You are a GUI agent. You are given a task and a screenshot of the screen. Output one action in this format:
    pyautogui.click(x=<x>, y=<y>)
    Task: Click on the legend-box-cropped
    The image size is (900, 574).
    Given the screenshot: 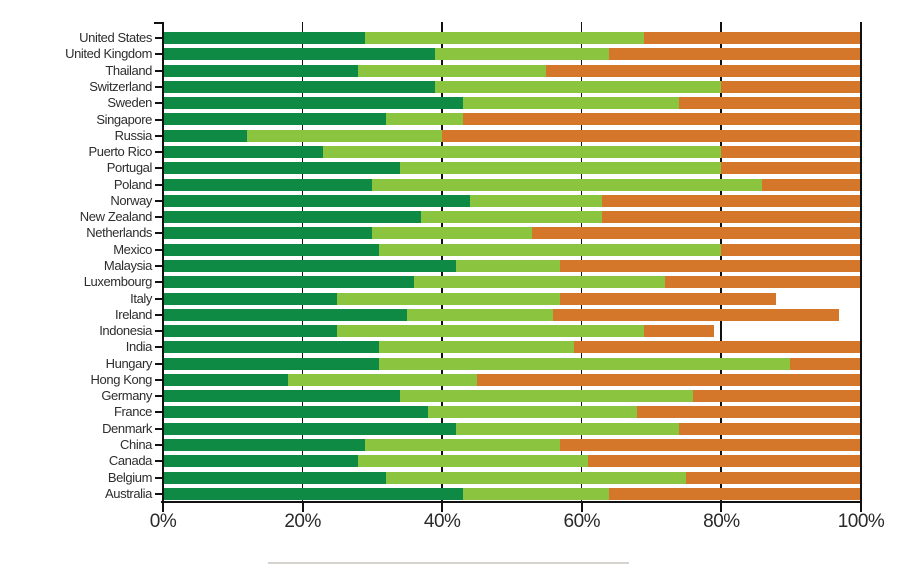 What is the action you would take?
    pyautogui.click(x=448, y=568)
    